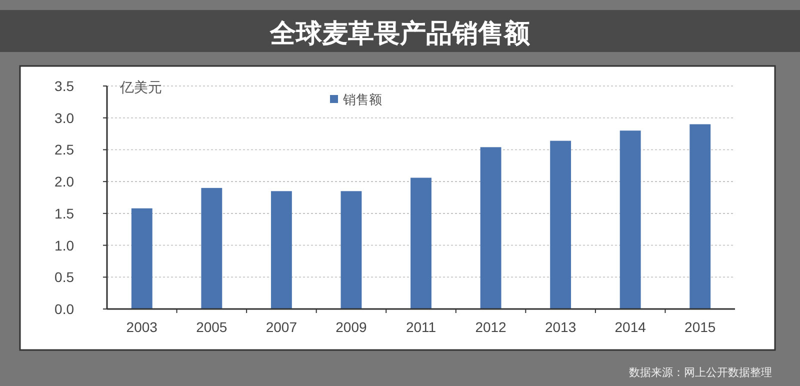 The width and height of the screenshot is (800, 386). I want to click on x-tick-label: 2011, so click(421, 327).